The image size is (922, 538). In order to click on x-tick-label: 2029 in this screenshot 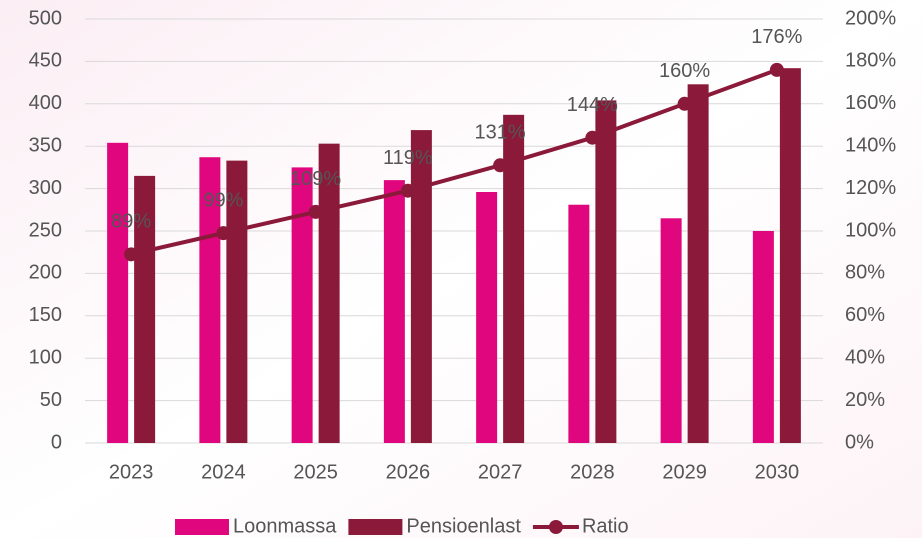, I will do `click(684, 472)`.